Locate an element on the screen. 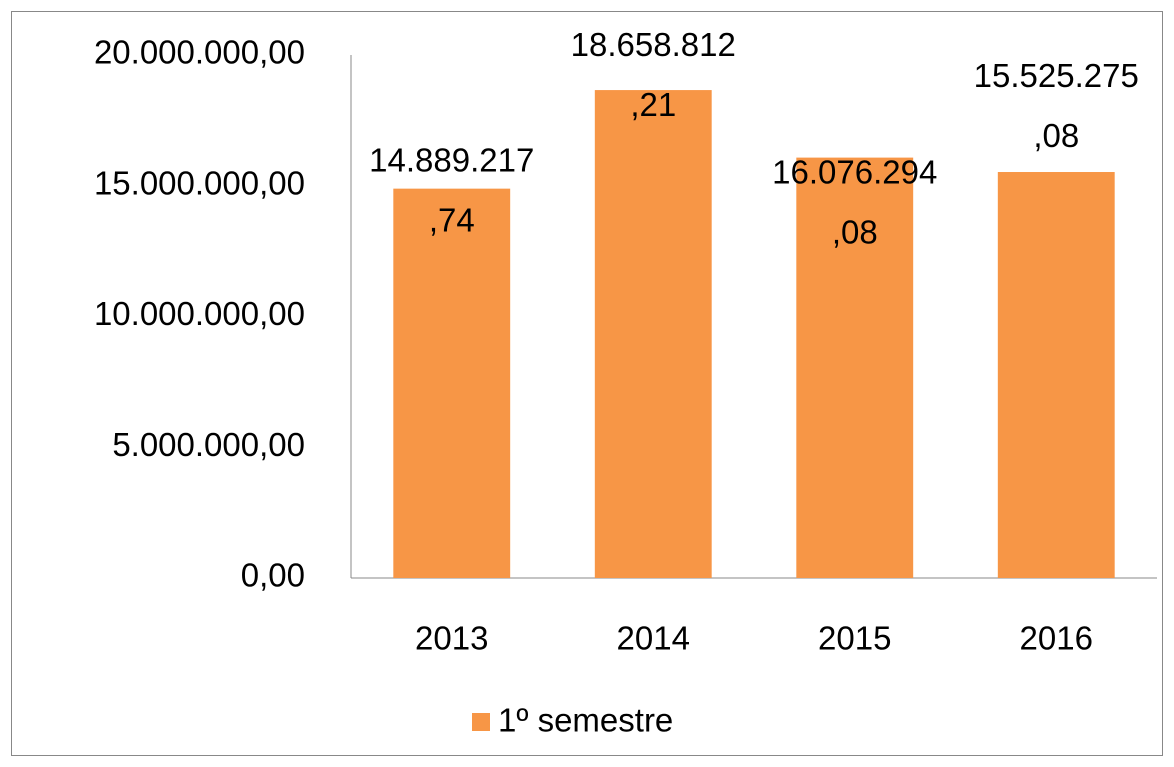 Image resolution: width=1174 pixels, height=767 pixels. legend-label: 1º semestre is located at coordinates (585, 720).